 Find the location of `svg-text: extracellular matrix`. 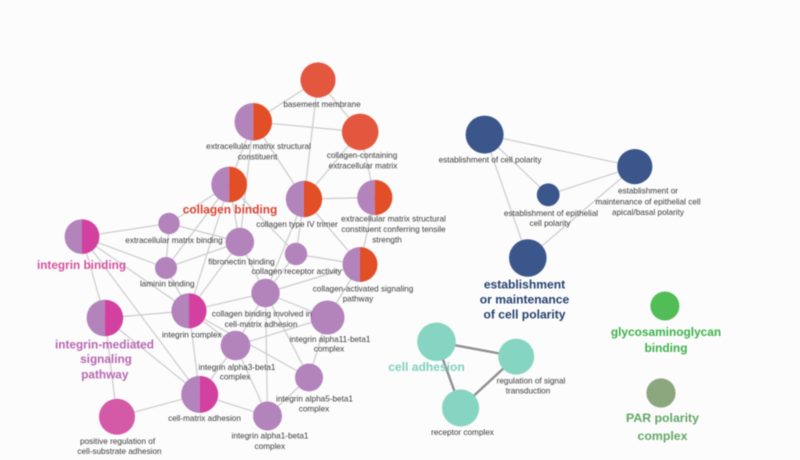

svg-text: extracellular matrix is located at coordinates (363, 166).